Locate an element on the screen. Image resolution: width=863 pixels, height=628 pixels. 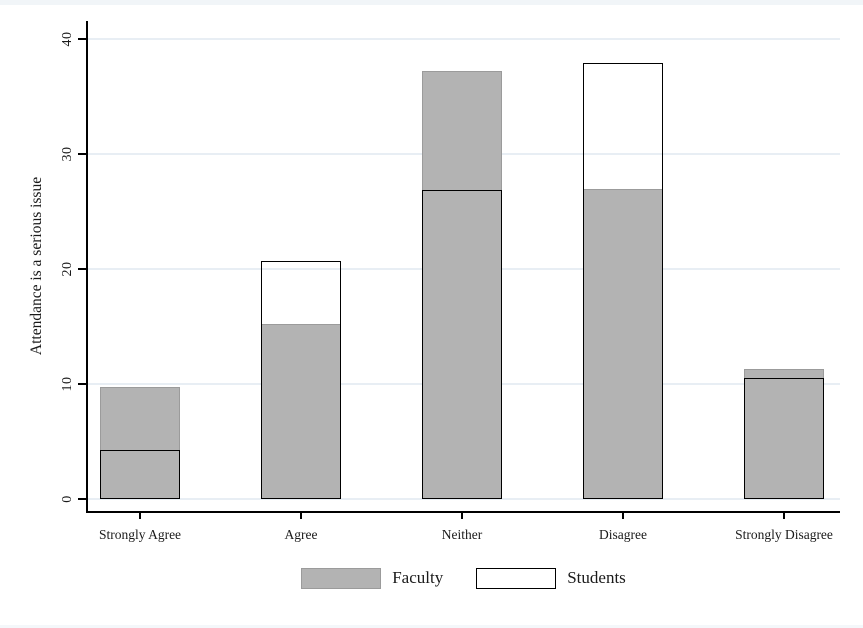
bar-faculty-strongly-disagree is located at coordinates (784, 434).